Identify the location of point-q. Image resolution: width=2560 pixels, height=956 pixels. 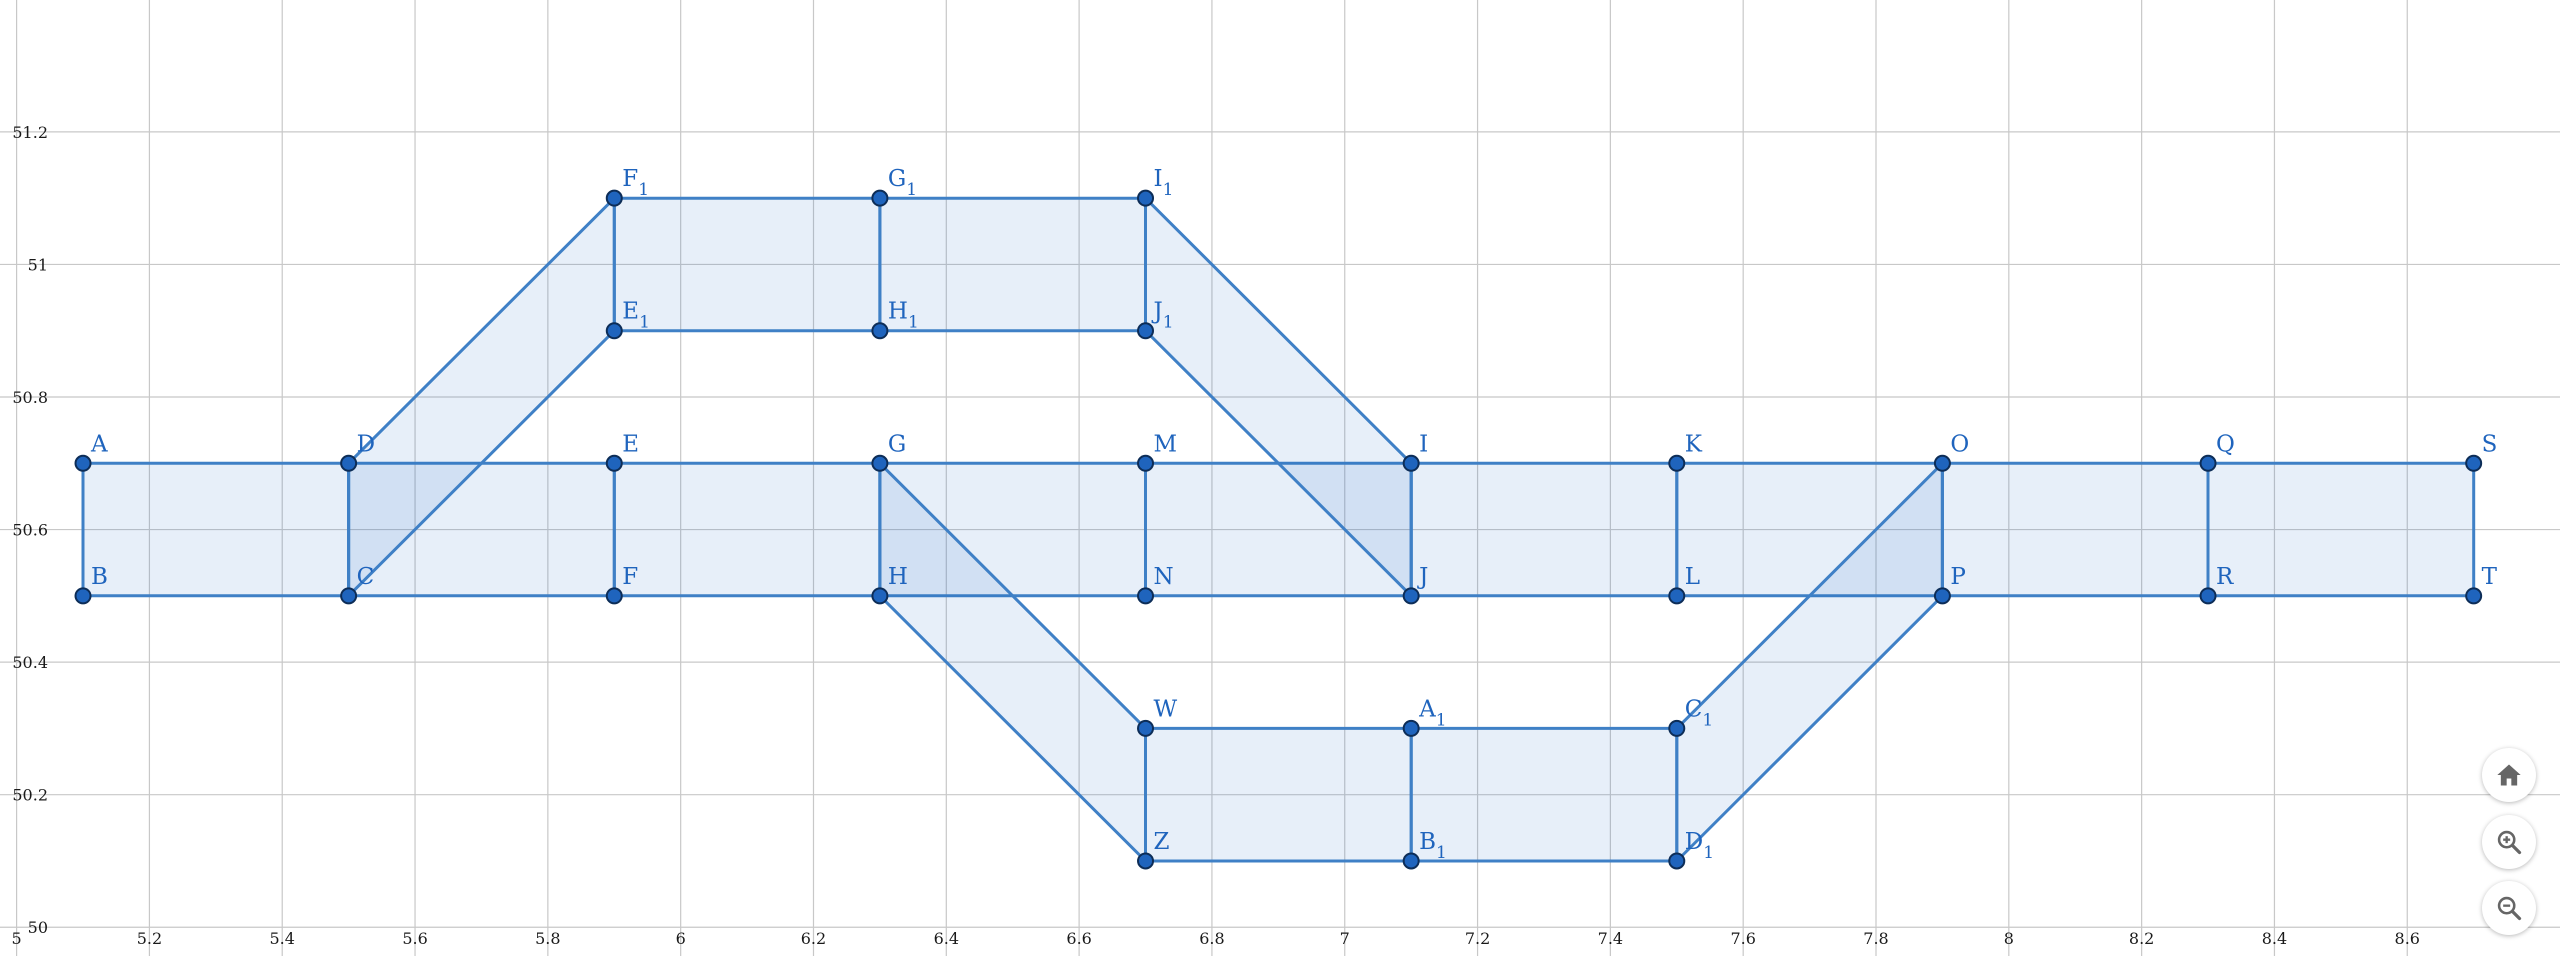
(2208, 463).